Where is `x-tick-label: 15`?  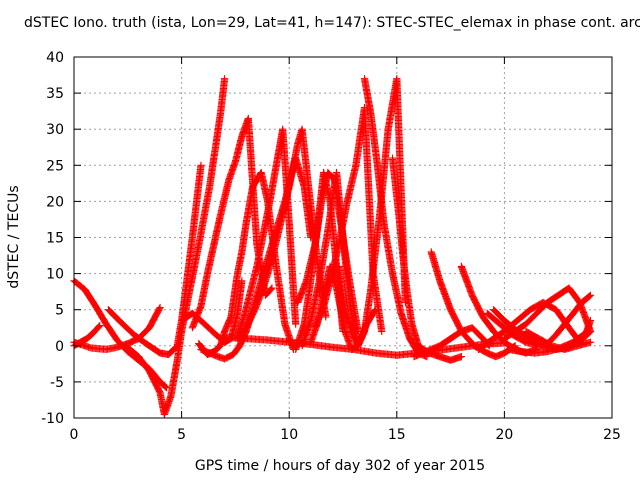
x-tick-label: 15 is located at coordinates (397, 435).